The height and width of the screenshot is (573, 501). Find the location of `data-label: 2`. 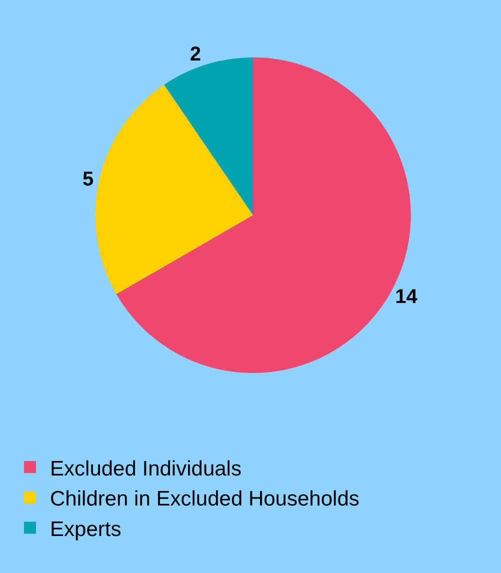

data-label: 2 is located at coordinates (195, 54).